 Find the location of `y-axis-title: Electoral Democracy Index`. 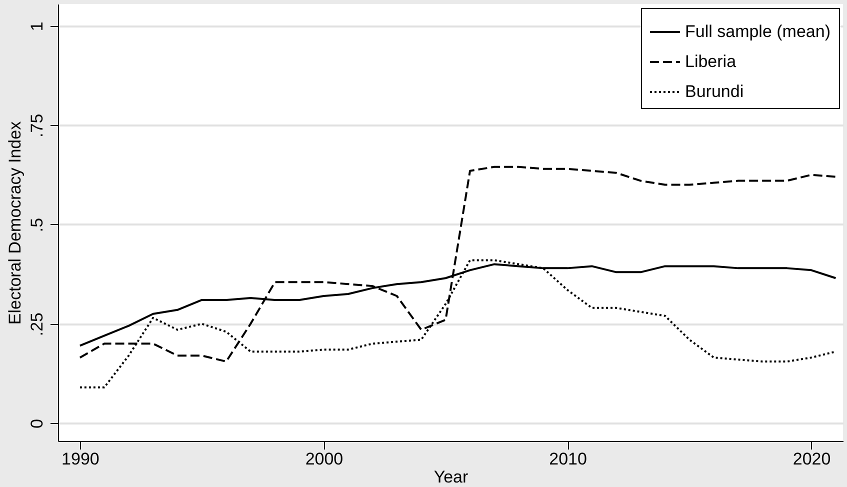

y-axis-title: Electoral Democracy Index is located at coordinates (15, 222).